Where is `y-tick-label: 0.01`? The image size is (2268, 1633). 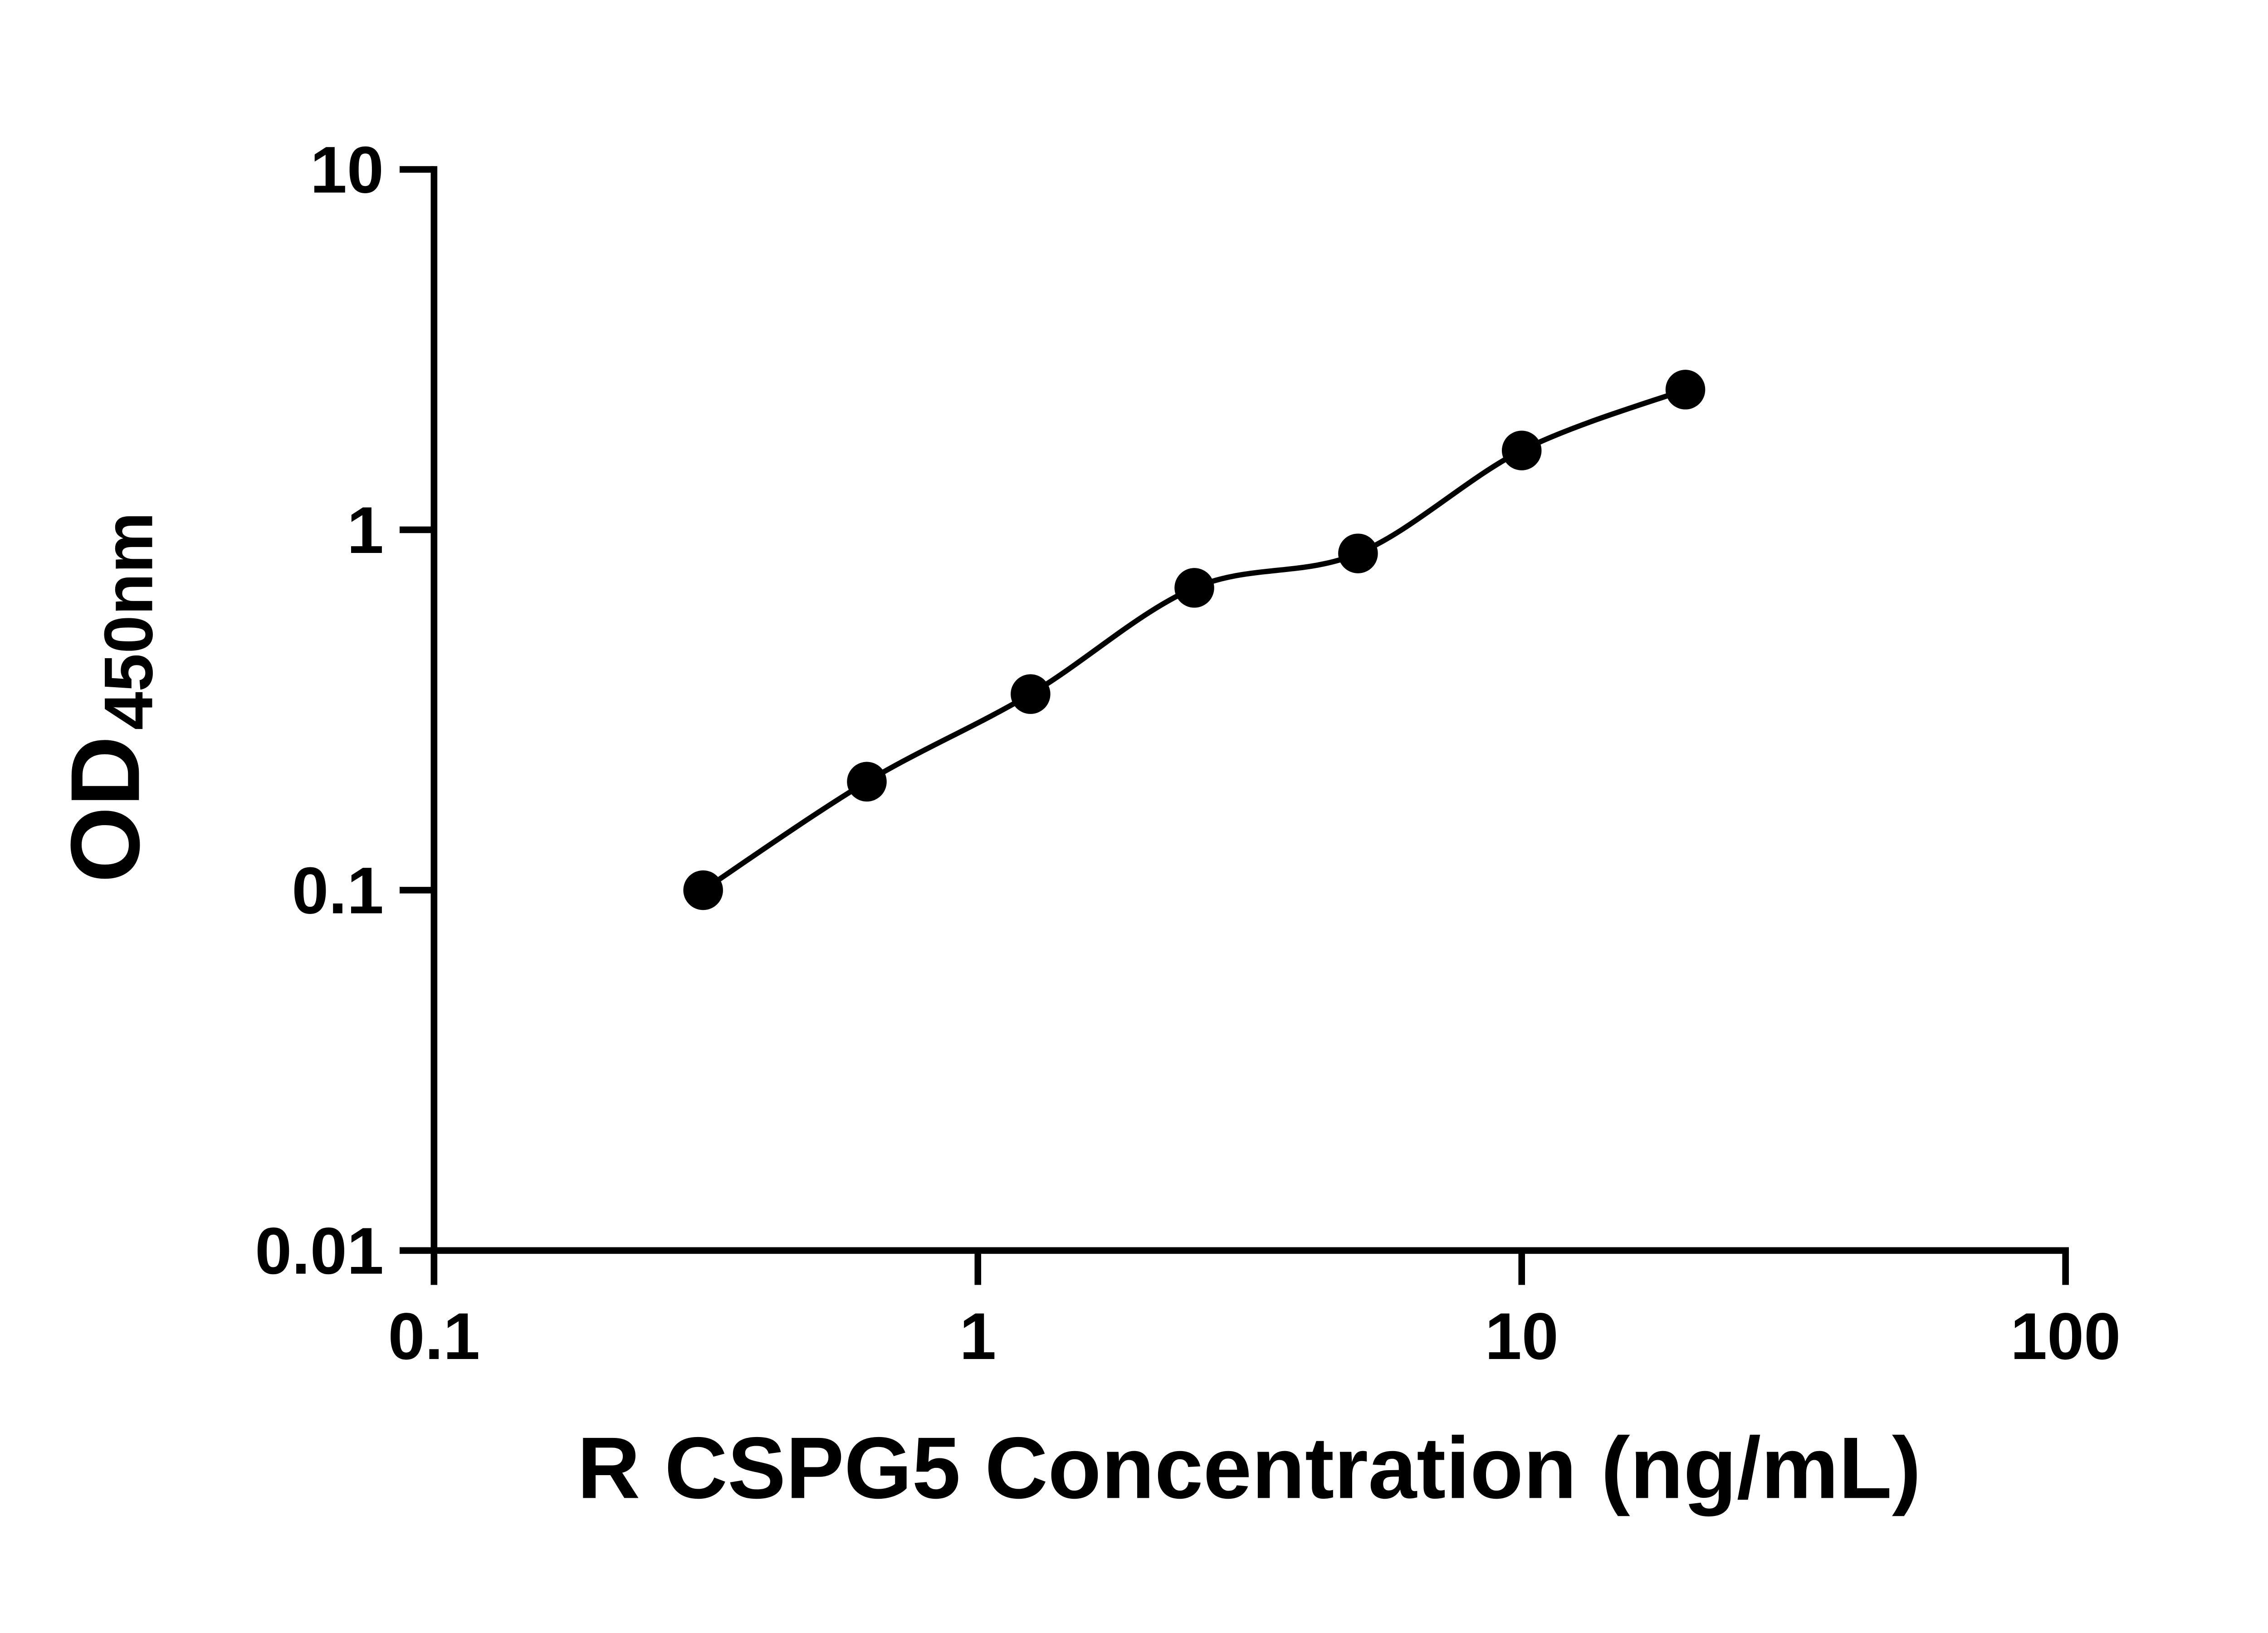 y-tick-label: 0.01 is located at coordinates (319, 1251).